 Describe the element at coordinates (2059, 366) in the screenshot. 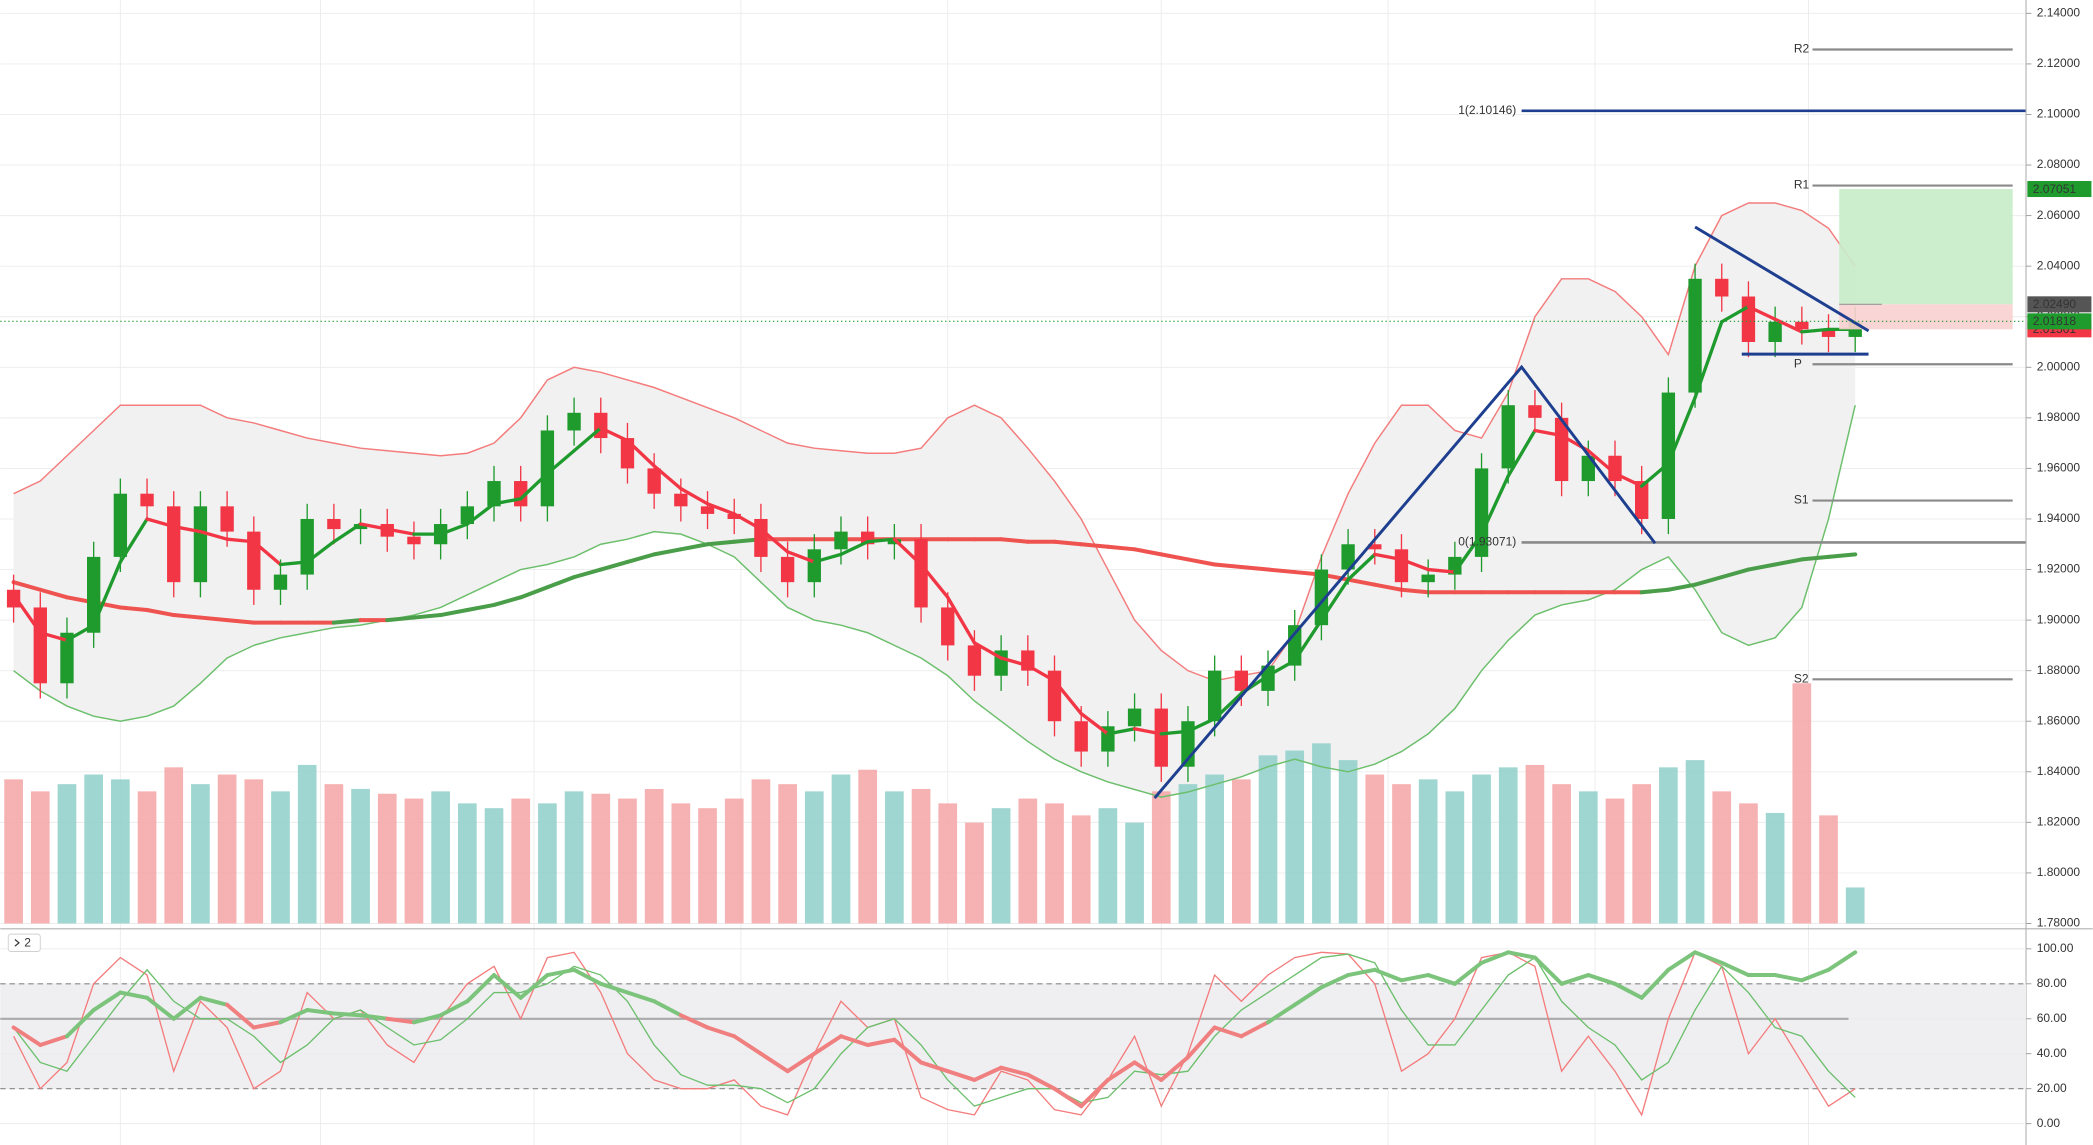

I see `y-tick-label: 2.00000` at that location.